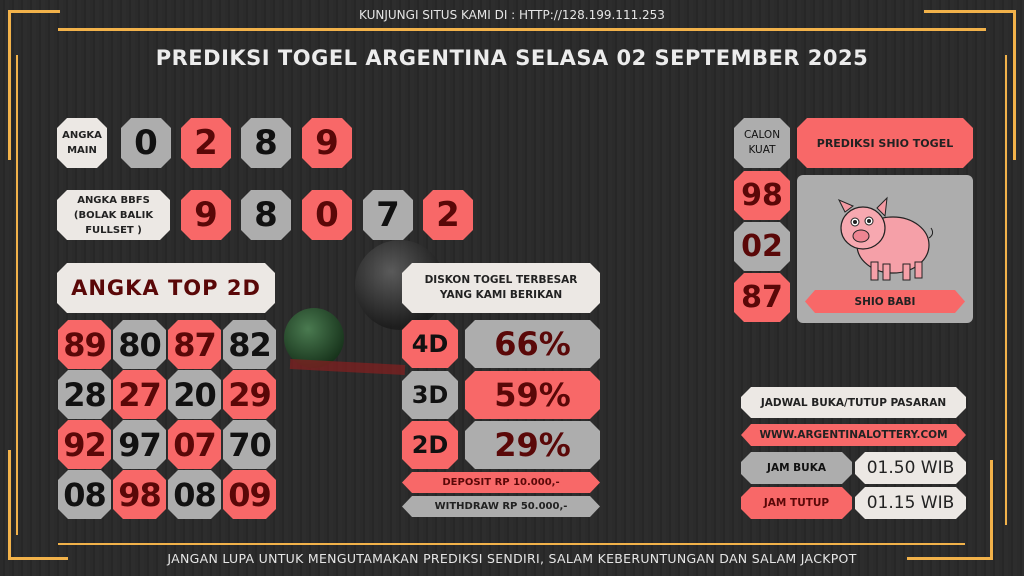 The width and height of the screenshot is (1024, 576). I want to click on website-link: WWW.ARGENTINALOTTERY.COM, so click(853, 435).